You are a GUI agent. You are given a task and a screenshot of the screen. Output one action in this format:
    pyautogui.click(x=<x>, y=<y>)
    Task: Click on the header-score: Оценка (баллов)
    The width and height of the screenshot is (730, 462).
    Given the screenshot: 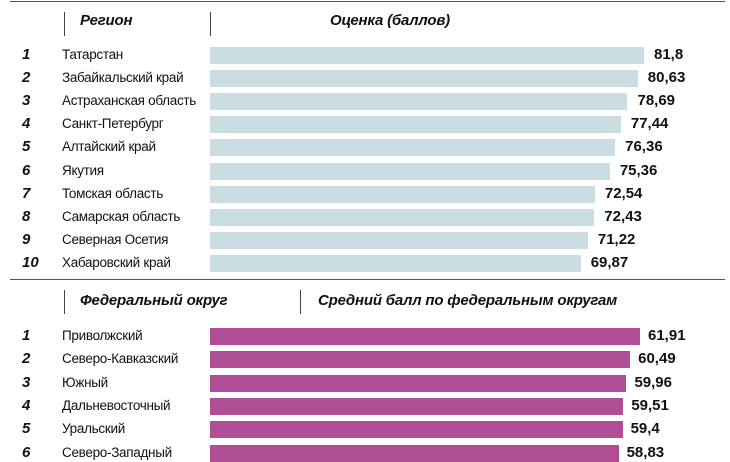 What is the action you would take?
    pyautogui.click(x=390, y=20)
    